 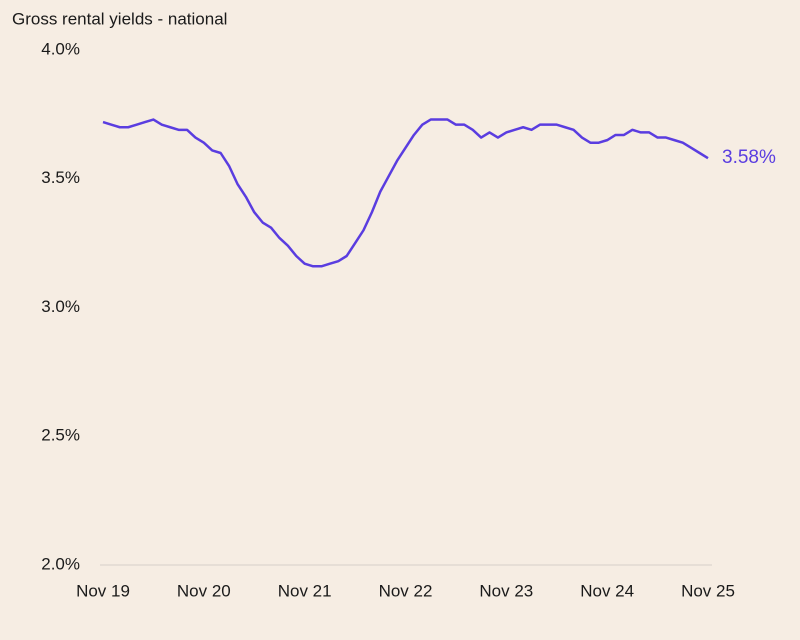 I want to click on y-tick-label: 2.5%, so click(x=60, y=435).